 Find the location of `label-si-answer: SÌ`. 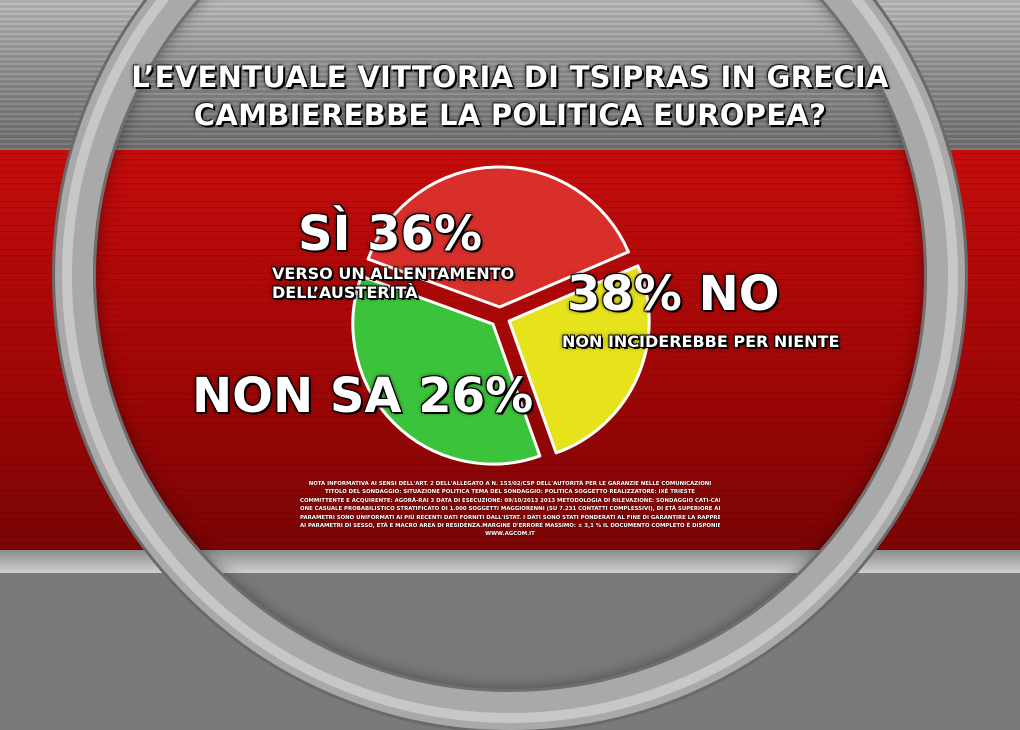

label-si-answer: SÌ is located at coordinates (324, 234).